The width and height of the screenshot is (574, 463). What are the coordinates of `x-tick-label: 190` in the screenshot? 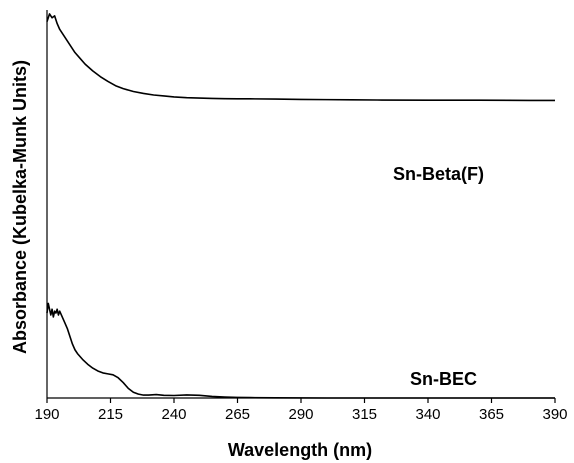 It's located at (46, 414).